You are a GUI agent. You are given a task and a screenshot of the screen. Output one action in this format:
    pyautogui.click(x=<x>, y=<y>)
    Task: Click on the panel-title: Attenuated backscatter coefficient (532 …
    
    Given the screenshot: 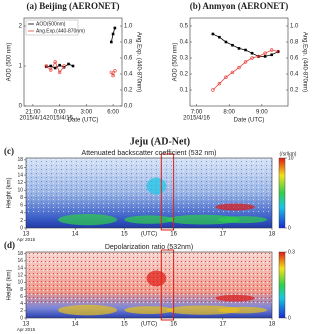 What is the action you would take?
    pyautogui.click(x=149, y=153)
    